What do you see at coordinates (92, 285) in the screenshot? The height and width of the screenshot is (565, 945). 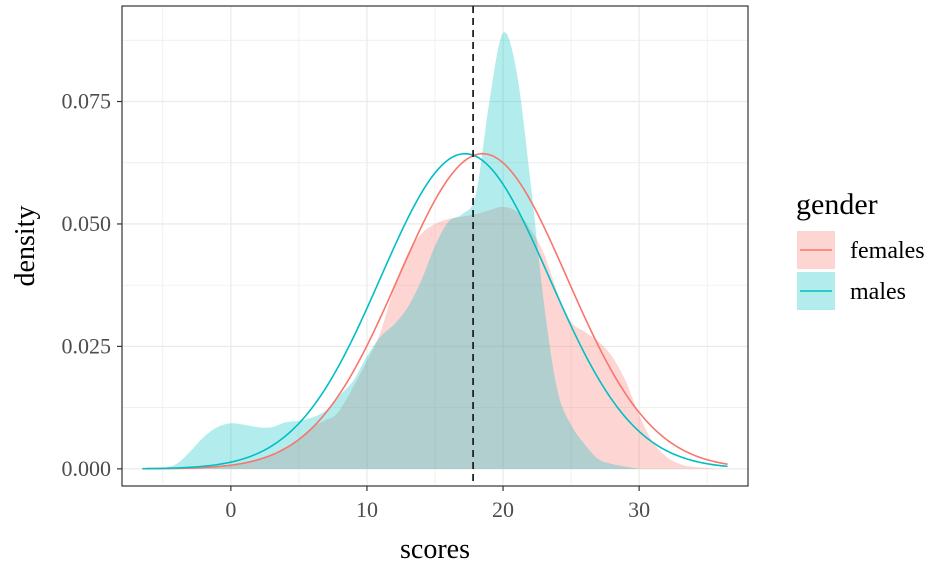 I see `y-axis-ticks: 0.000 0.025 0.050 0.075` at bounding box center [92, 285].